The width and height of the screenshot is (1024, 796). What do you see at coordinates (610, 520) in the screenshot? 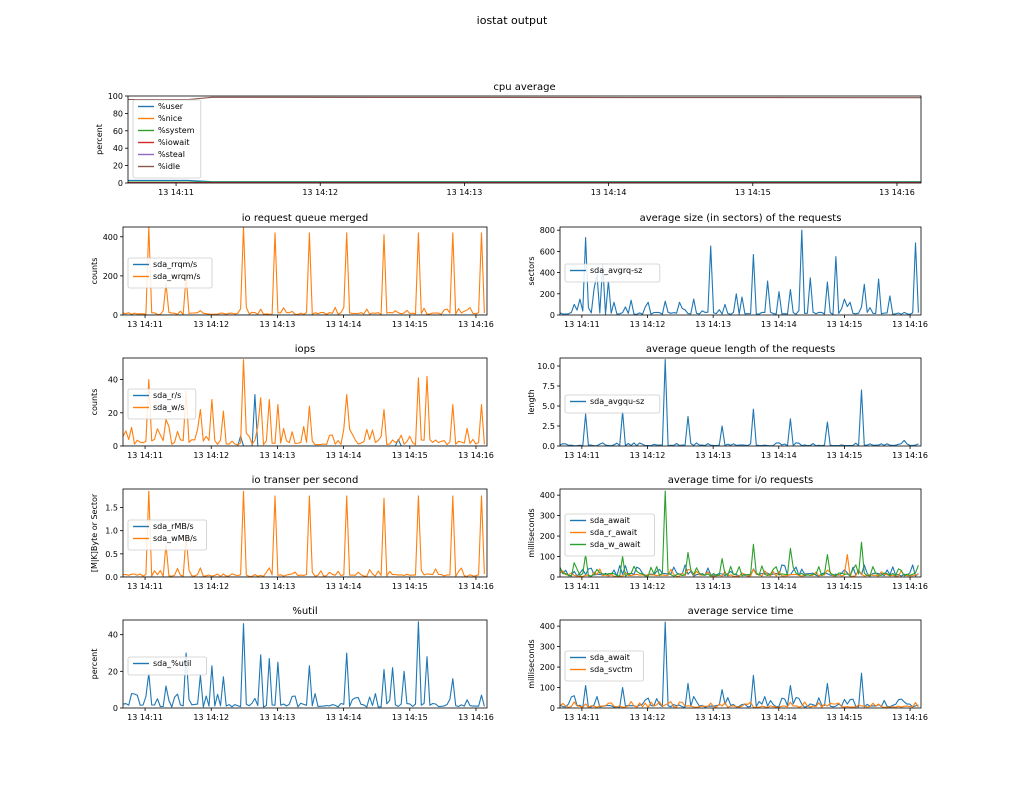
I see `legend-label: sda_await` at bounding box center [610, 520].